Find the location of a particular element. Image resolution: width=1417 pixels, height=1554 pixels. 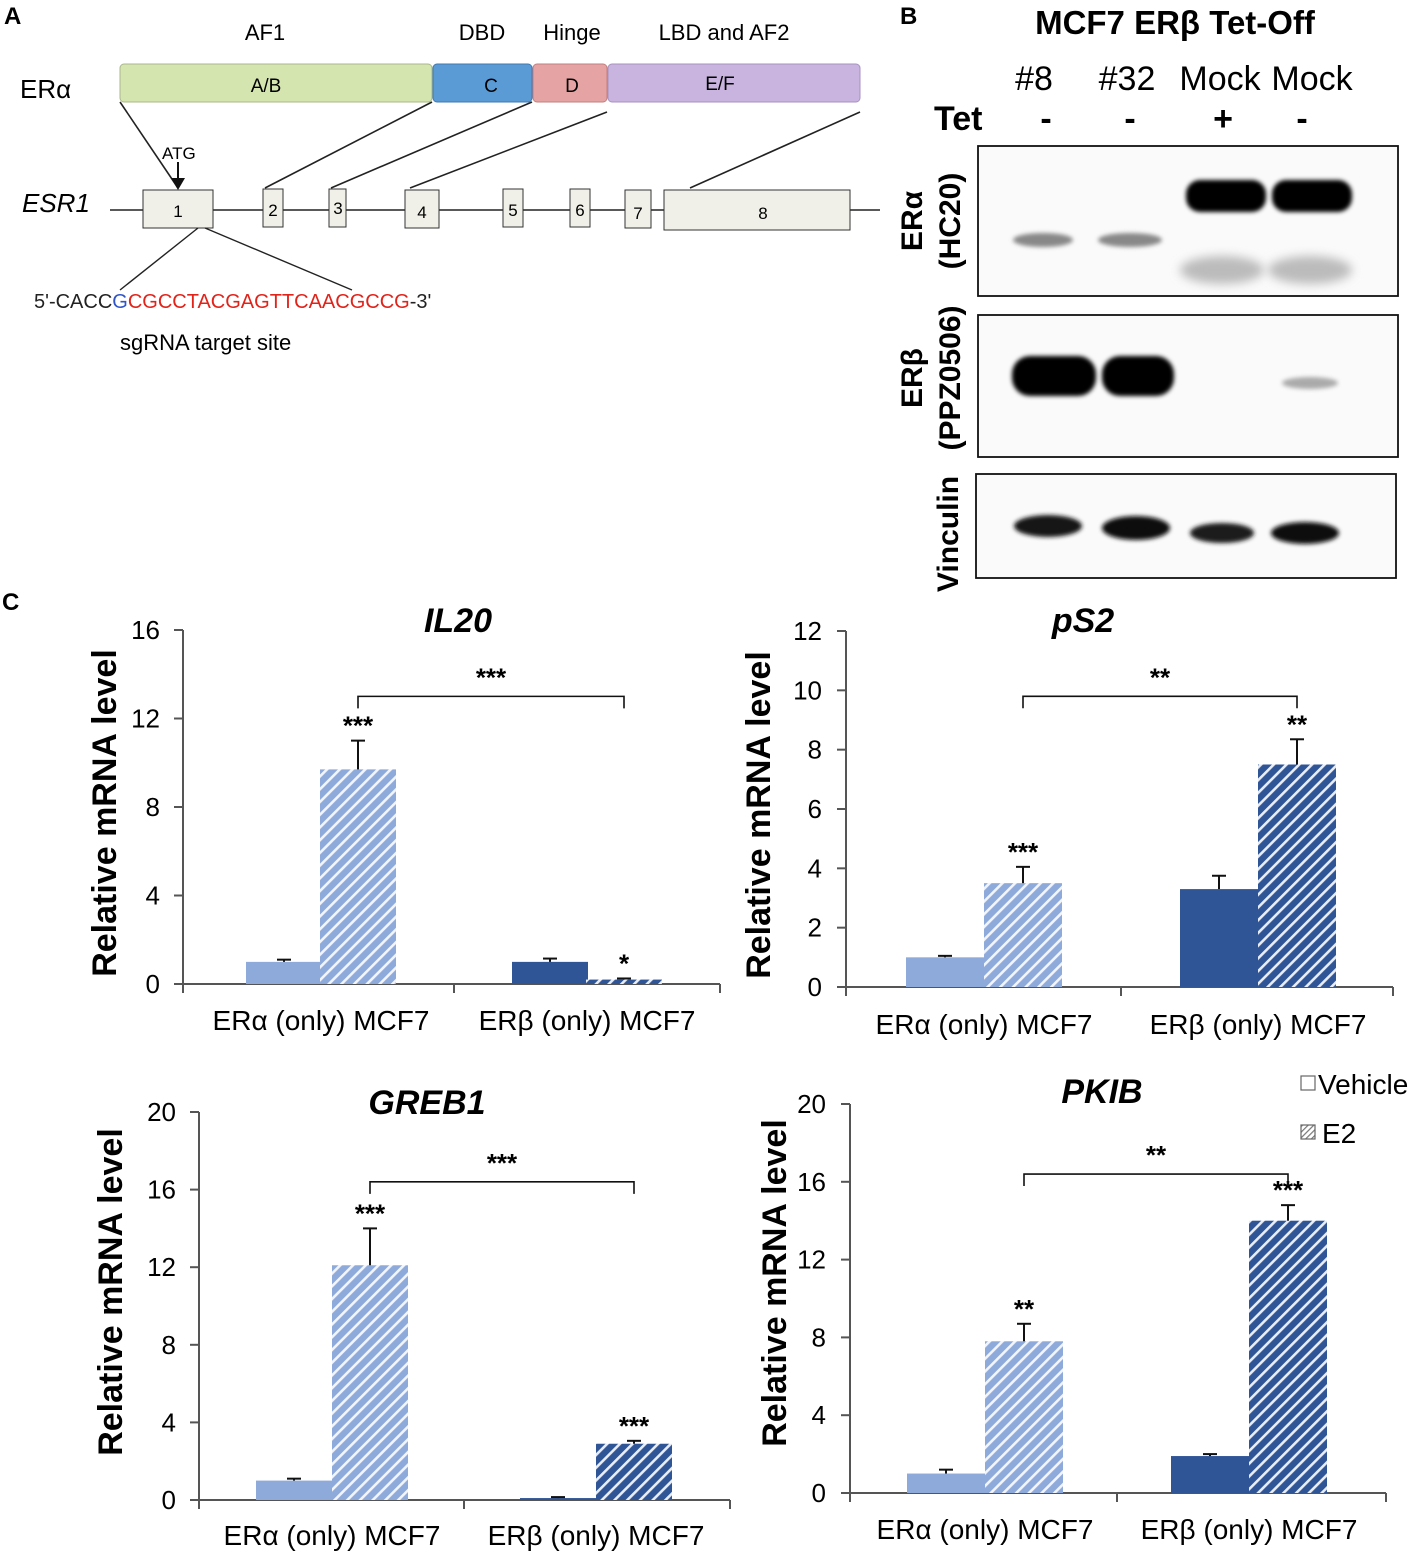

lane-label-mock-2: Mock is located at coordinates (1312, 79).